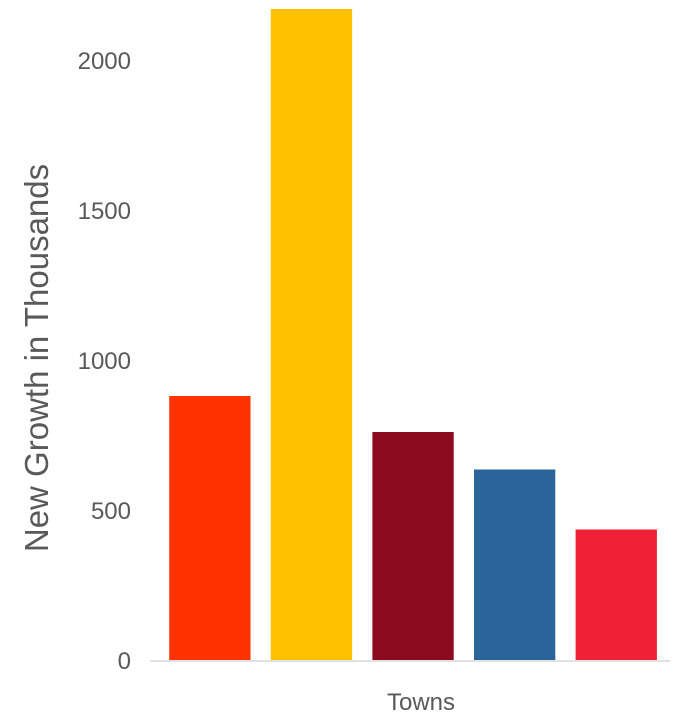 The height and width of the screenshot is (717, 682). I want to click on y-tick-label: 500, so click(111, 511).